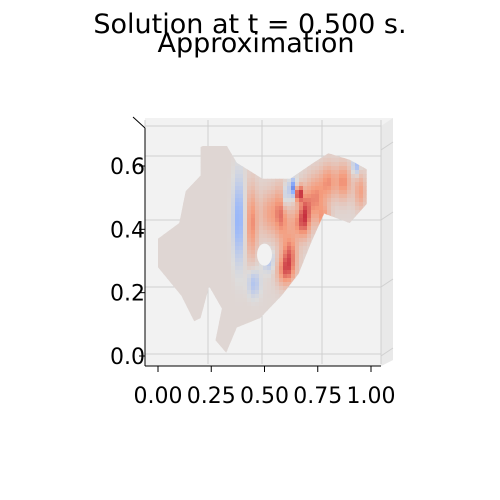 This screenshot has height=500, width=500. What do you see at coordinates (264, 254) in the screenshot?
I see `domain-hole` at bounding box center [264, 254].